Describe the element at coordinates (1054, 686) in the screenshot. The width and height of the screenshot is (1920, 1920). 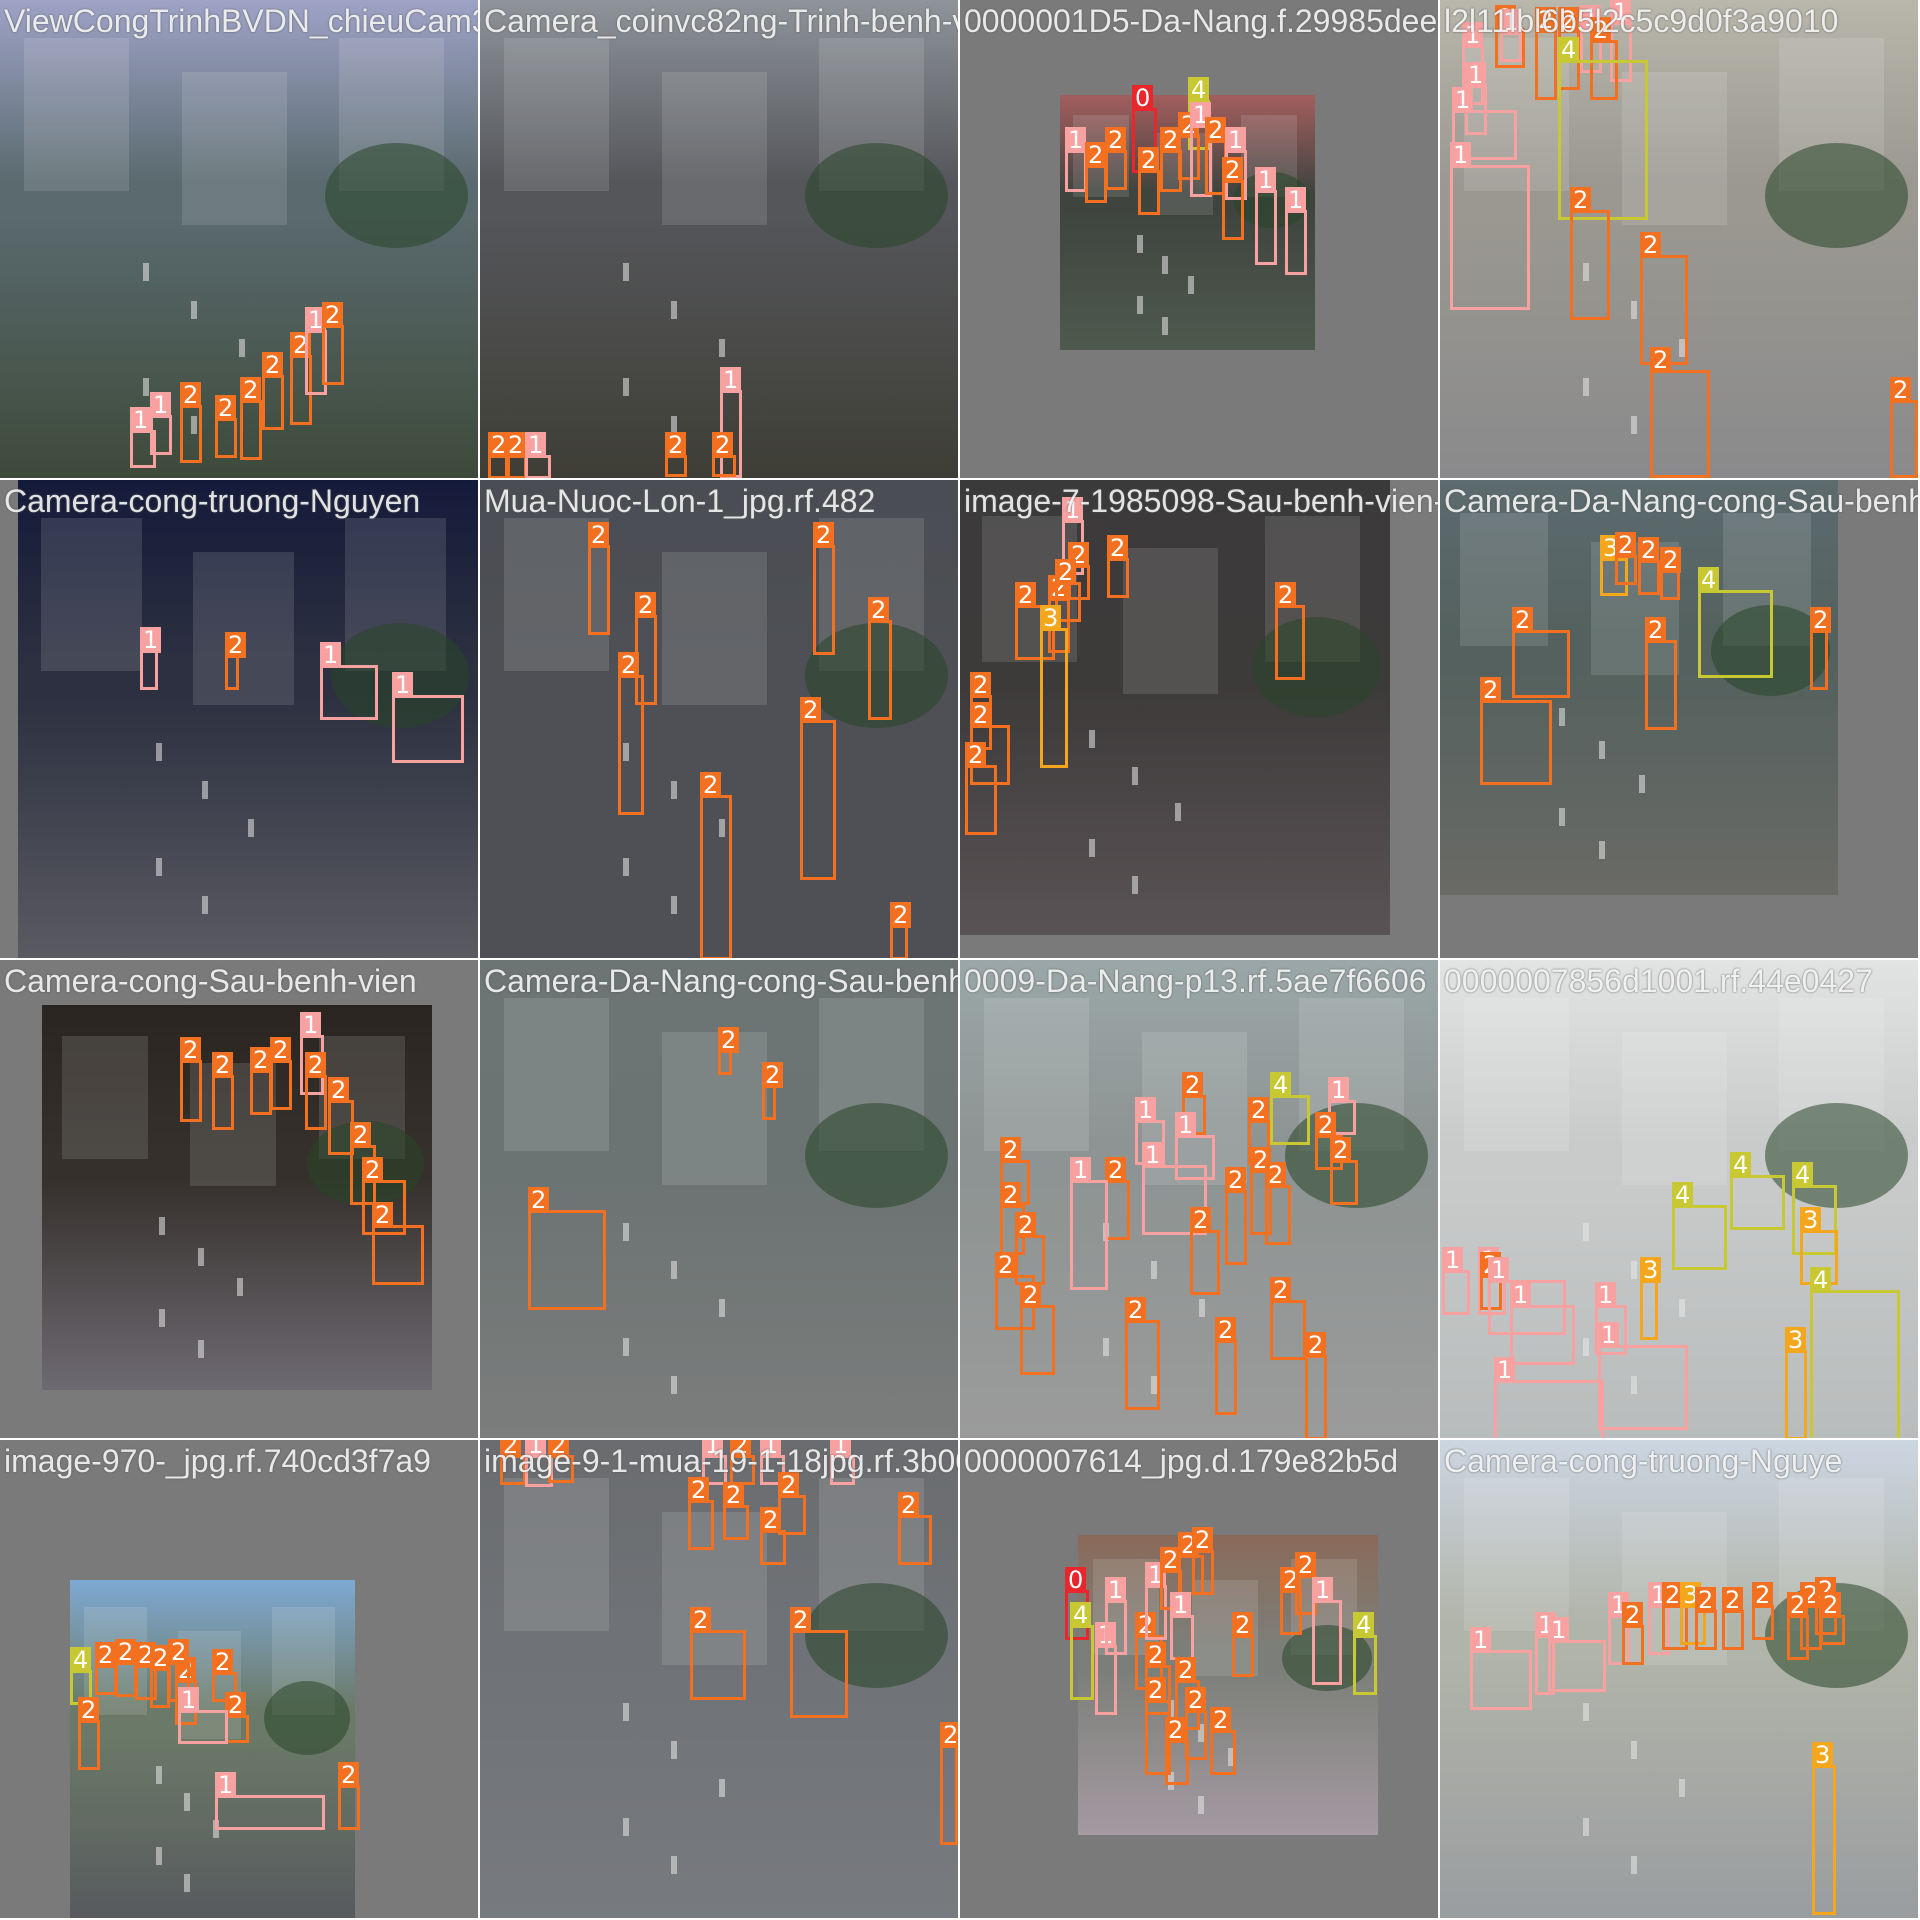
I see `detection-box: 3` at that location.